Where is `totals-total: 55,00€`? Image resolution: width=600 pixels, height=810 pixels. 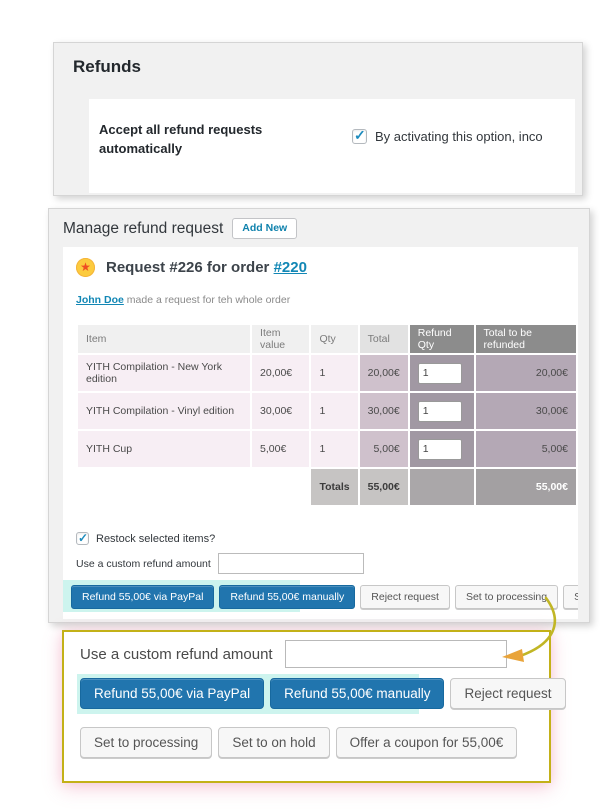
totals-total: 55,00€ is located at coordinates (383, 487).